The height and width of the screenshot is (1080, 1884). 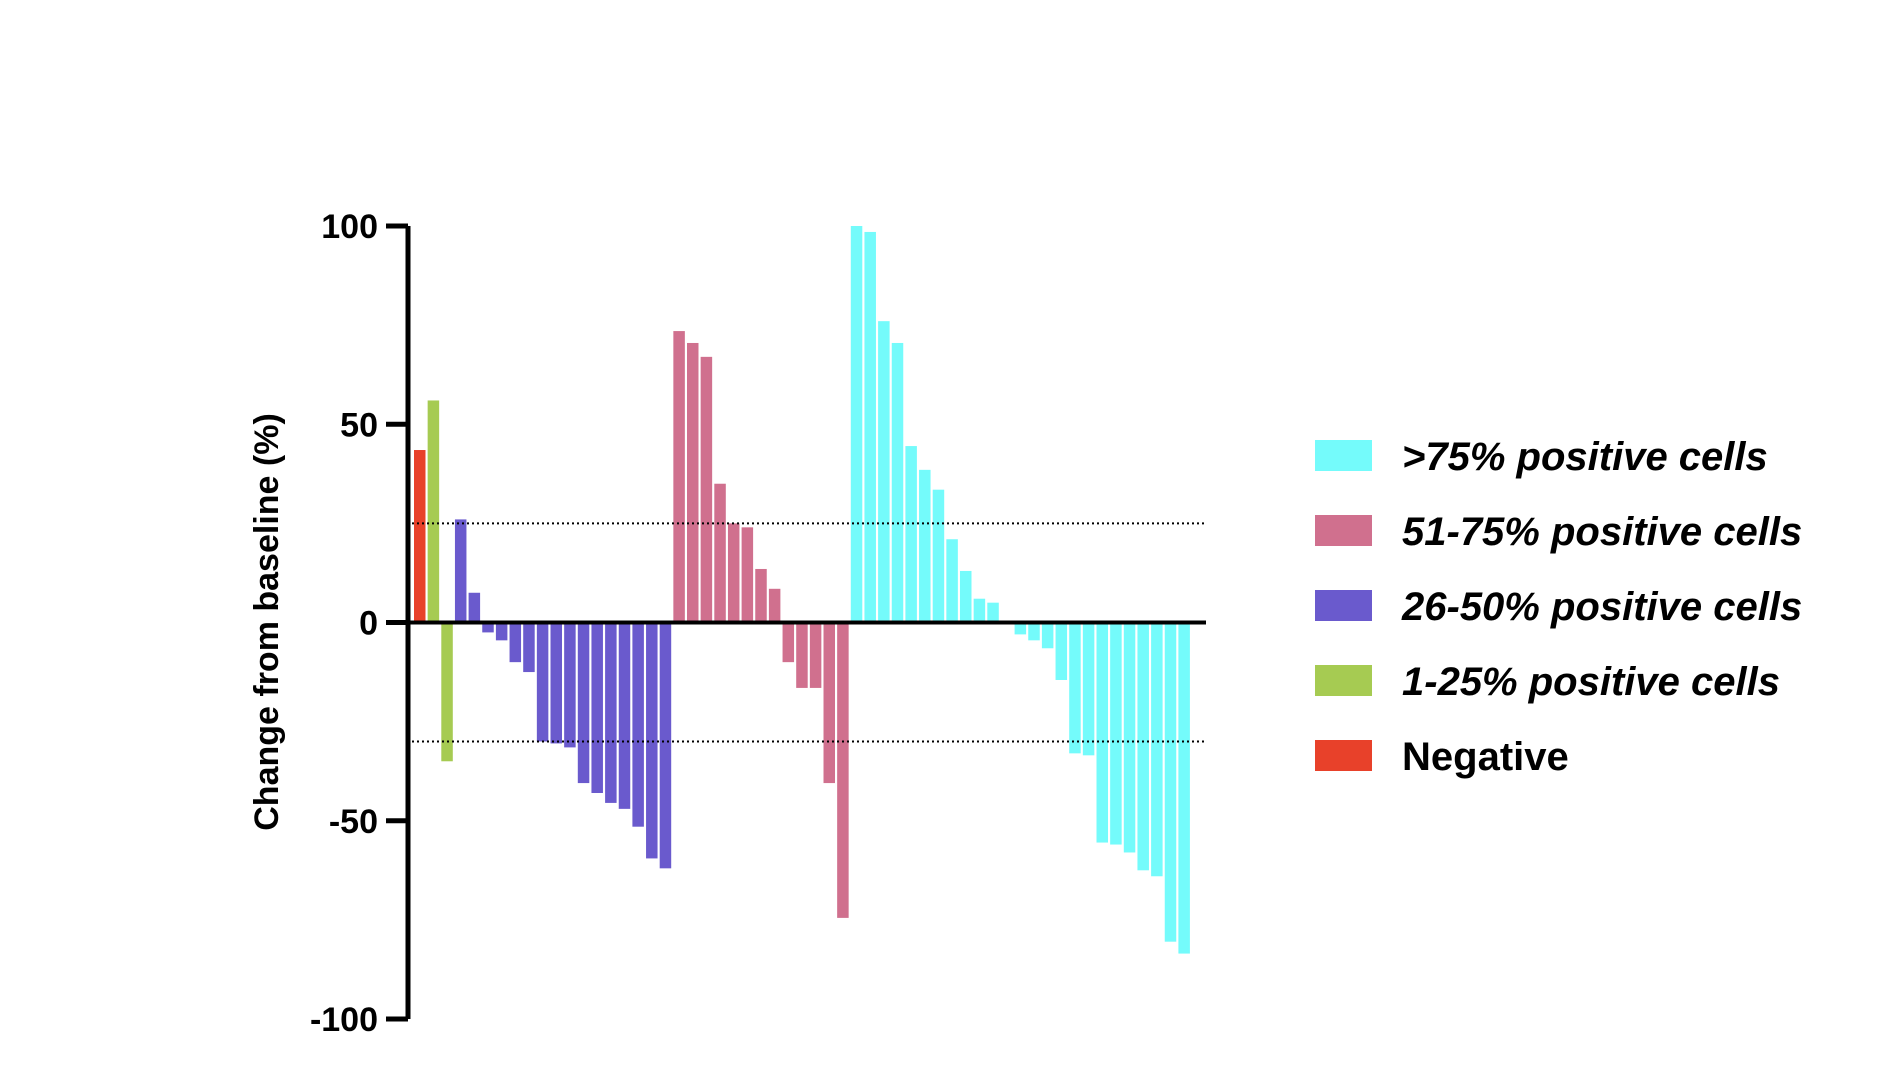 I want to click on legend-label: 1-25% positive cells, so click(x=1591, y=682).